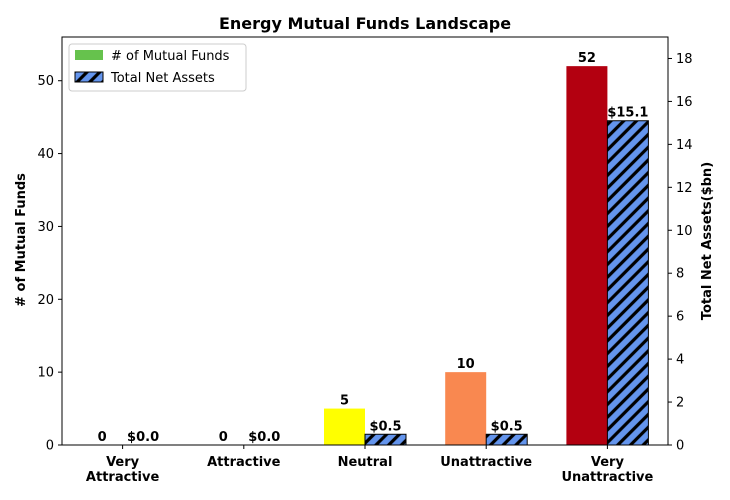 Image resolution: width=730 pixels, height=500 pixels. I want to click on x-tick-label-3-0: Unattractive, so click(486, 462).